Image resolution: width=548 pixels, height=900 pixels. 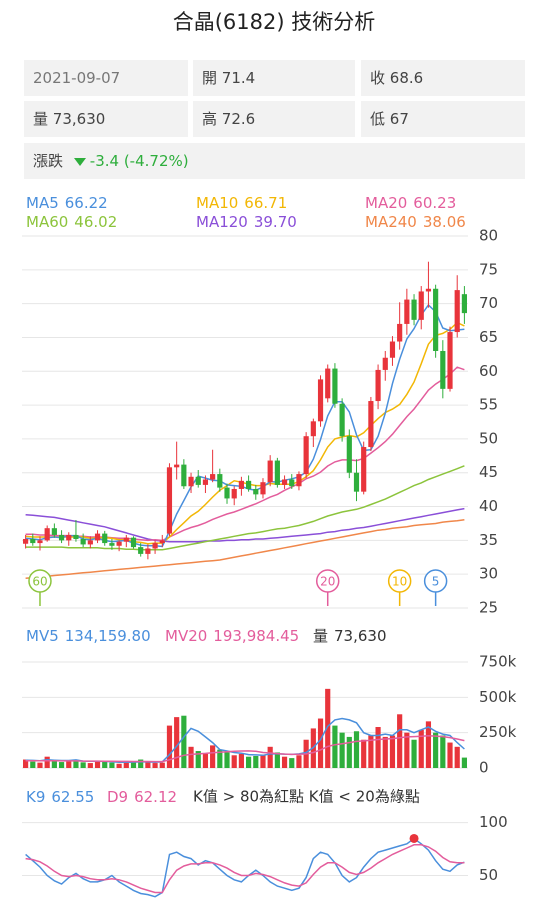 I want to click on marker-label: 20, so click(x=327, y=582).